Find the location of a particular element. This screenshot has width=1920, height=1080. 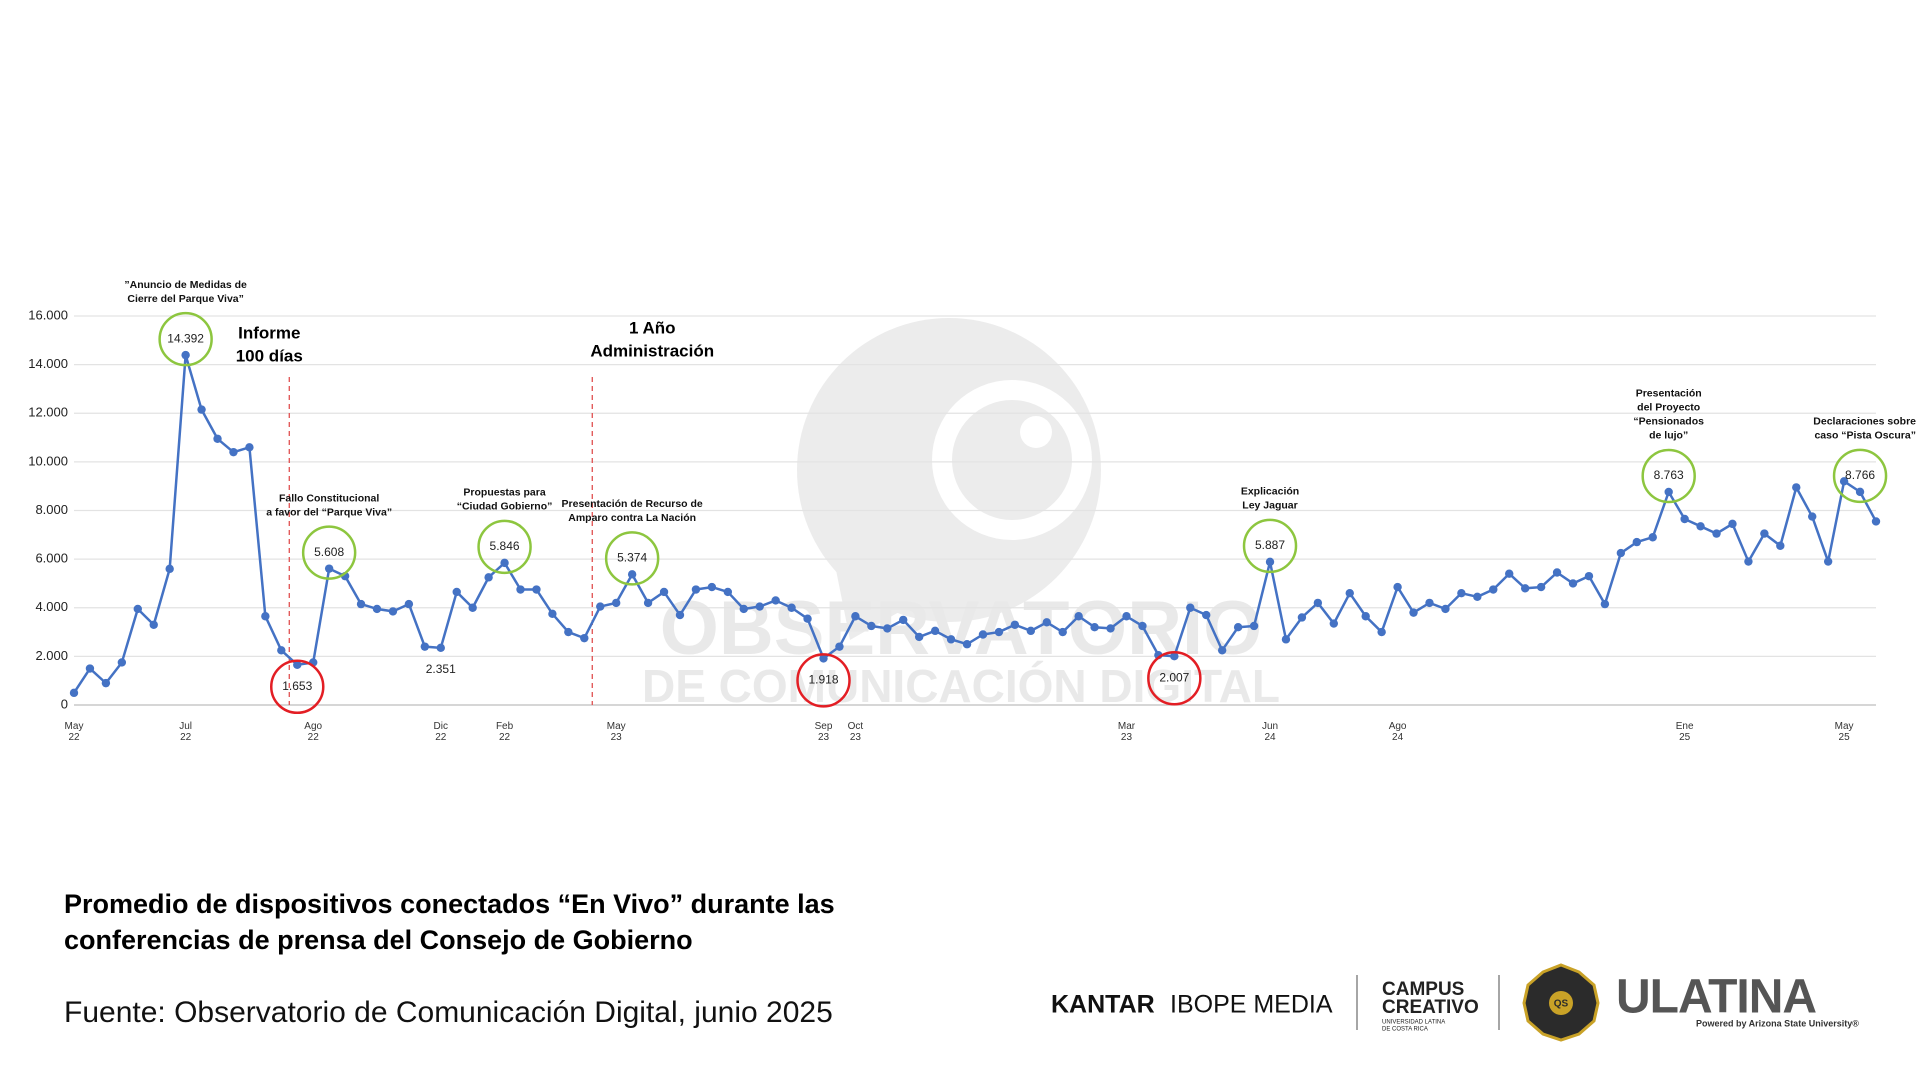

y-tick-label: 6.000 is located at coordinates (51, 558).